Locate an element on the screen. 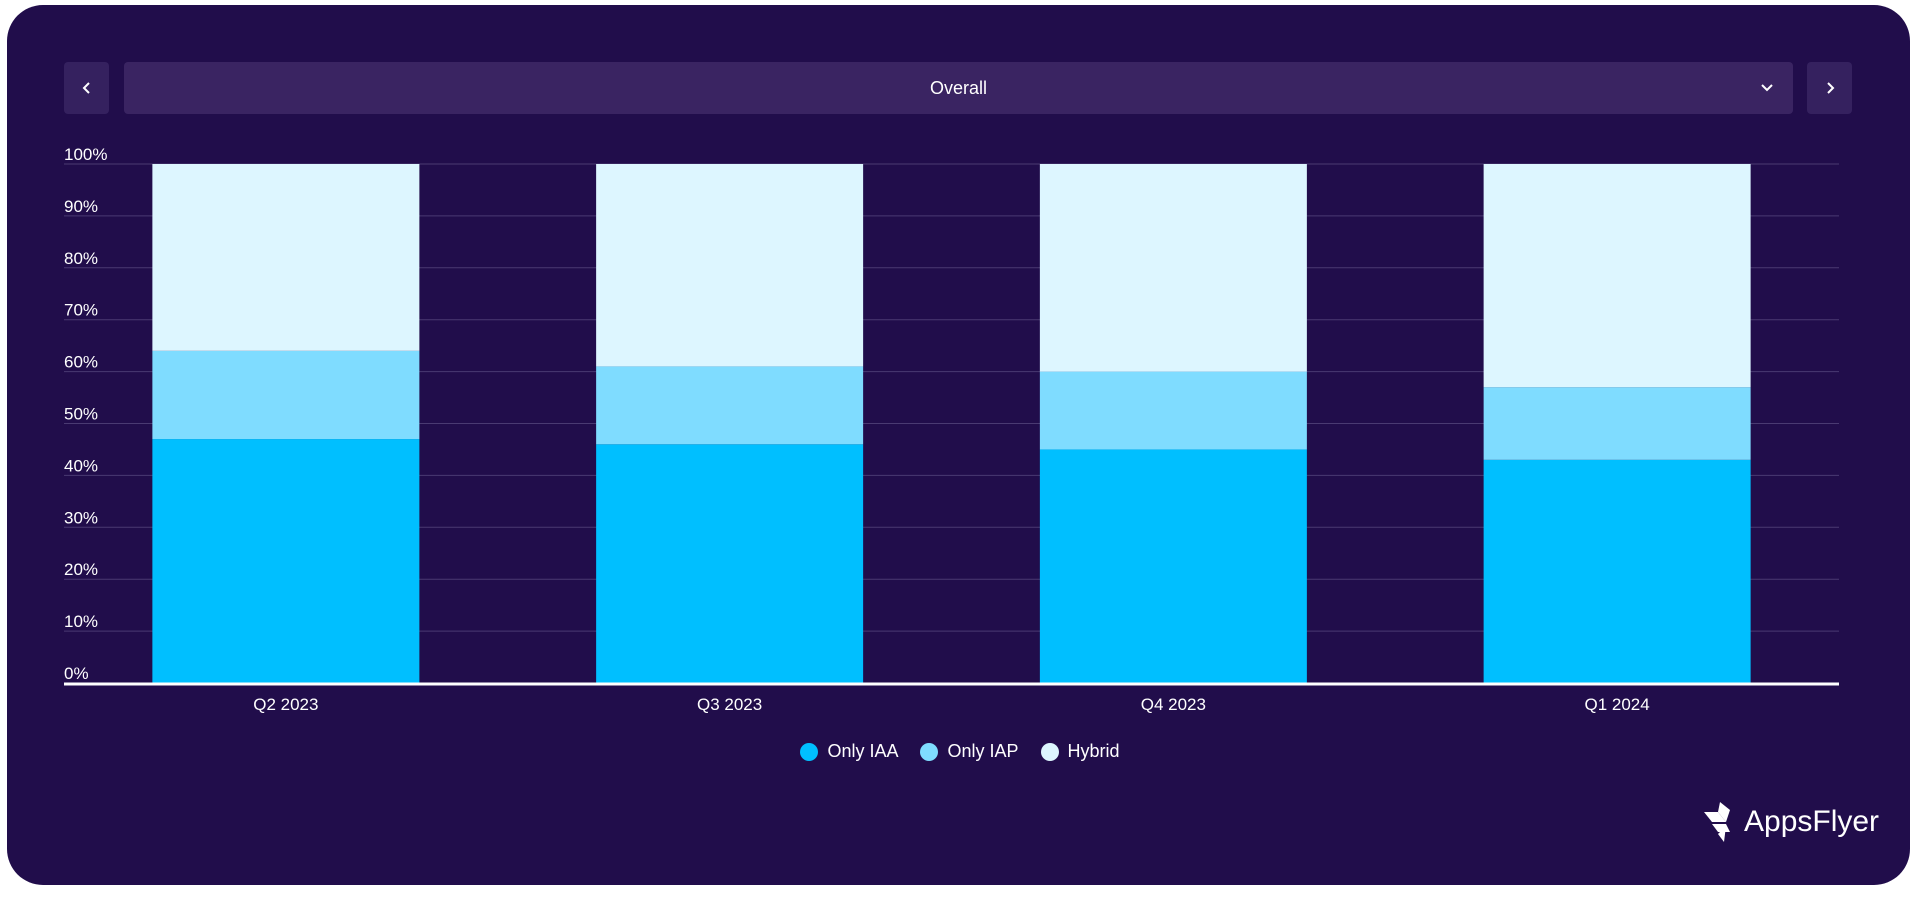 This screenshot has height=901, width=1920. legend: Only IAA Only IAP Hybrid is located at coordinates (960, 751).